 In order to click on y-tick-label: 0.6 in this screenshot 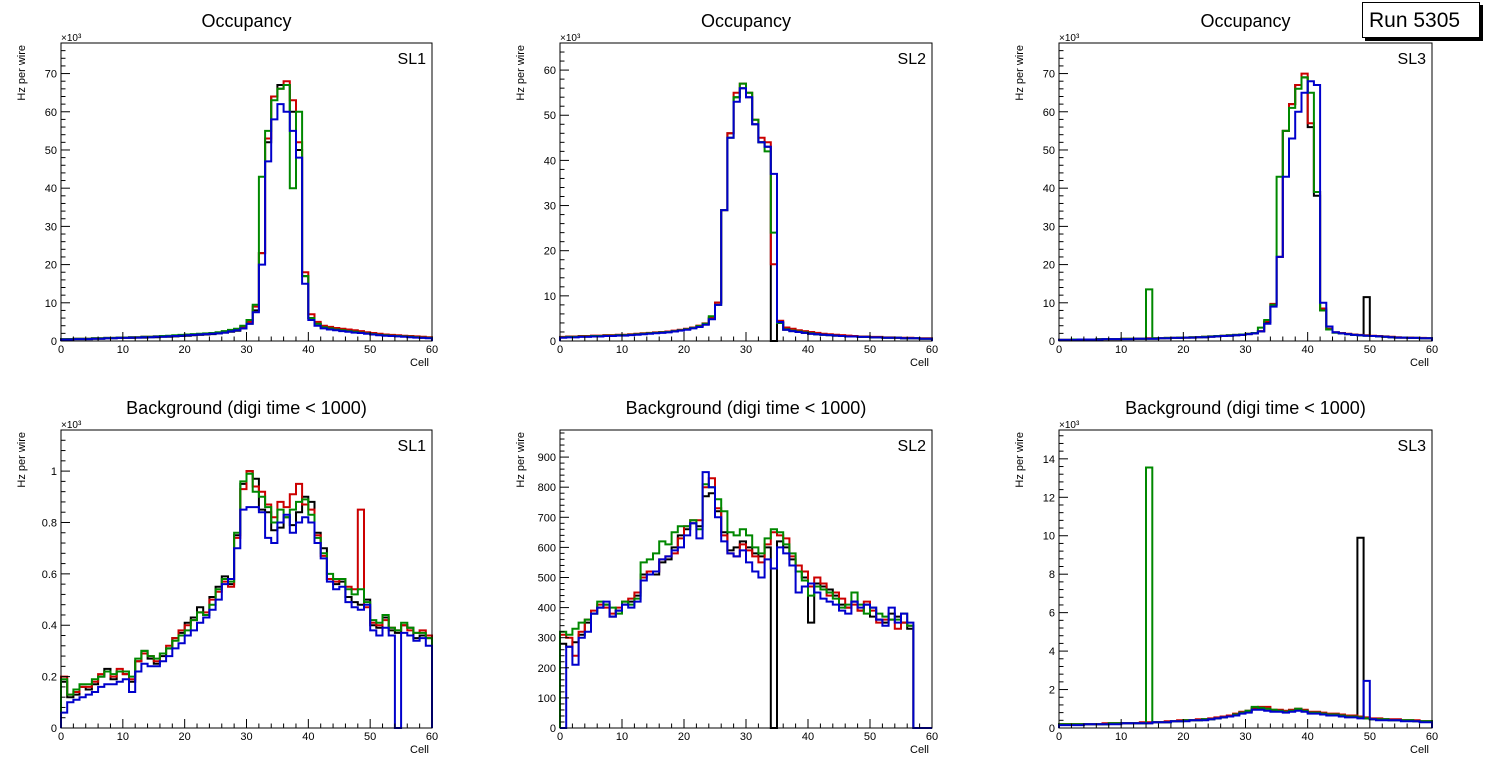, I will do `click(49, 575)`.